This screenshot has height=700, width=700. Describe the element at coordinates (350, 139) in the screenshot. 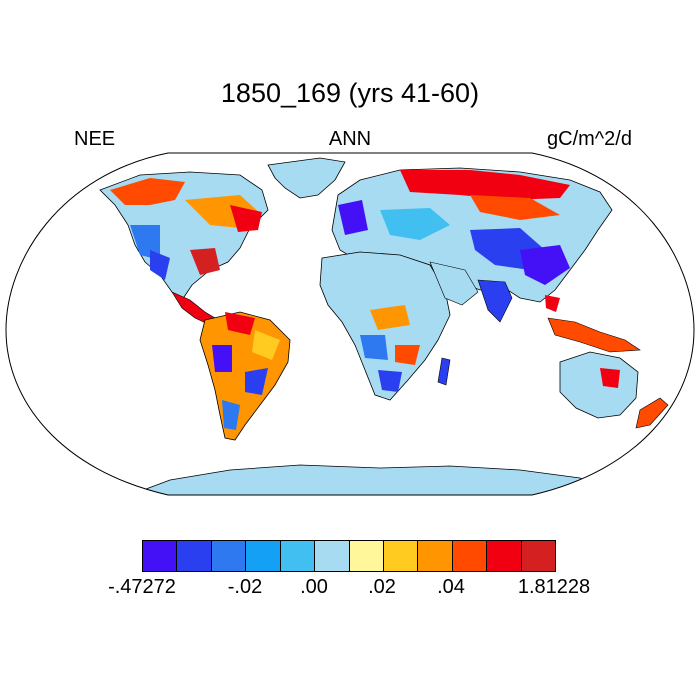

I see `season-label: ANN` at that location.